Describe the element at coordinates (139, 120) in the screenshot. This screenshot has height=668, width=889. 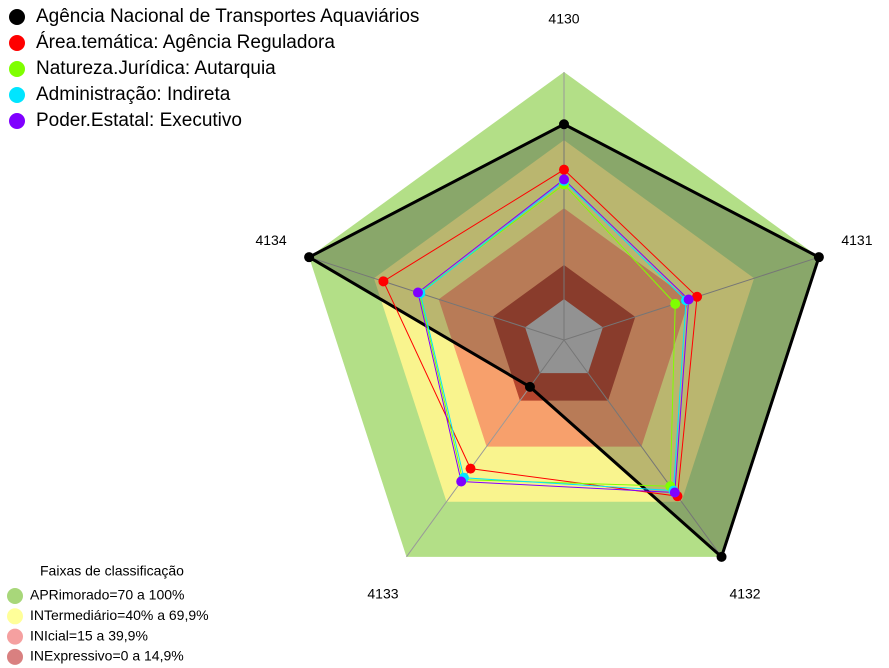
I see `legend-label: Poder.Estatal: Executivo` at that location.